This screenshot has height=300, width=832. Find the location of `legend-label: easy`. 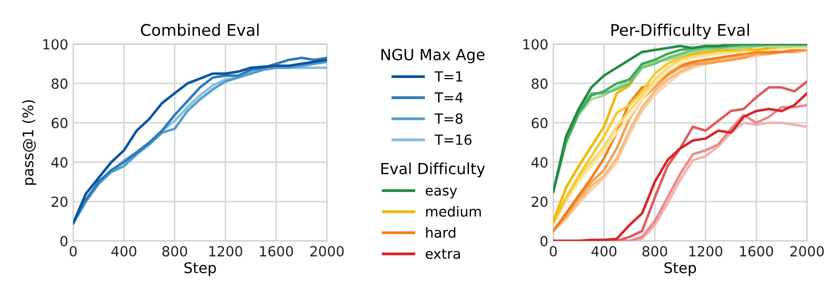

legend-label: easy is located at coordinates (442, 193).